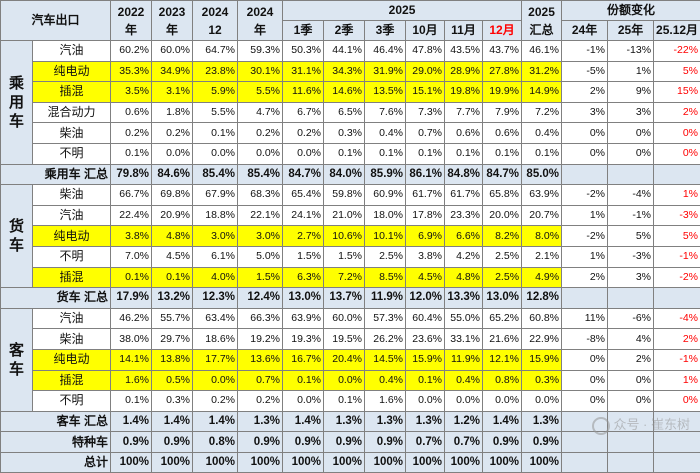  I want to click on value-cell: 8.0%, so click(542, 236).